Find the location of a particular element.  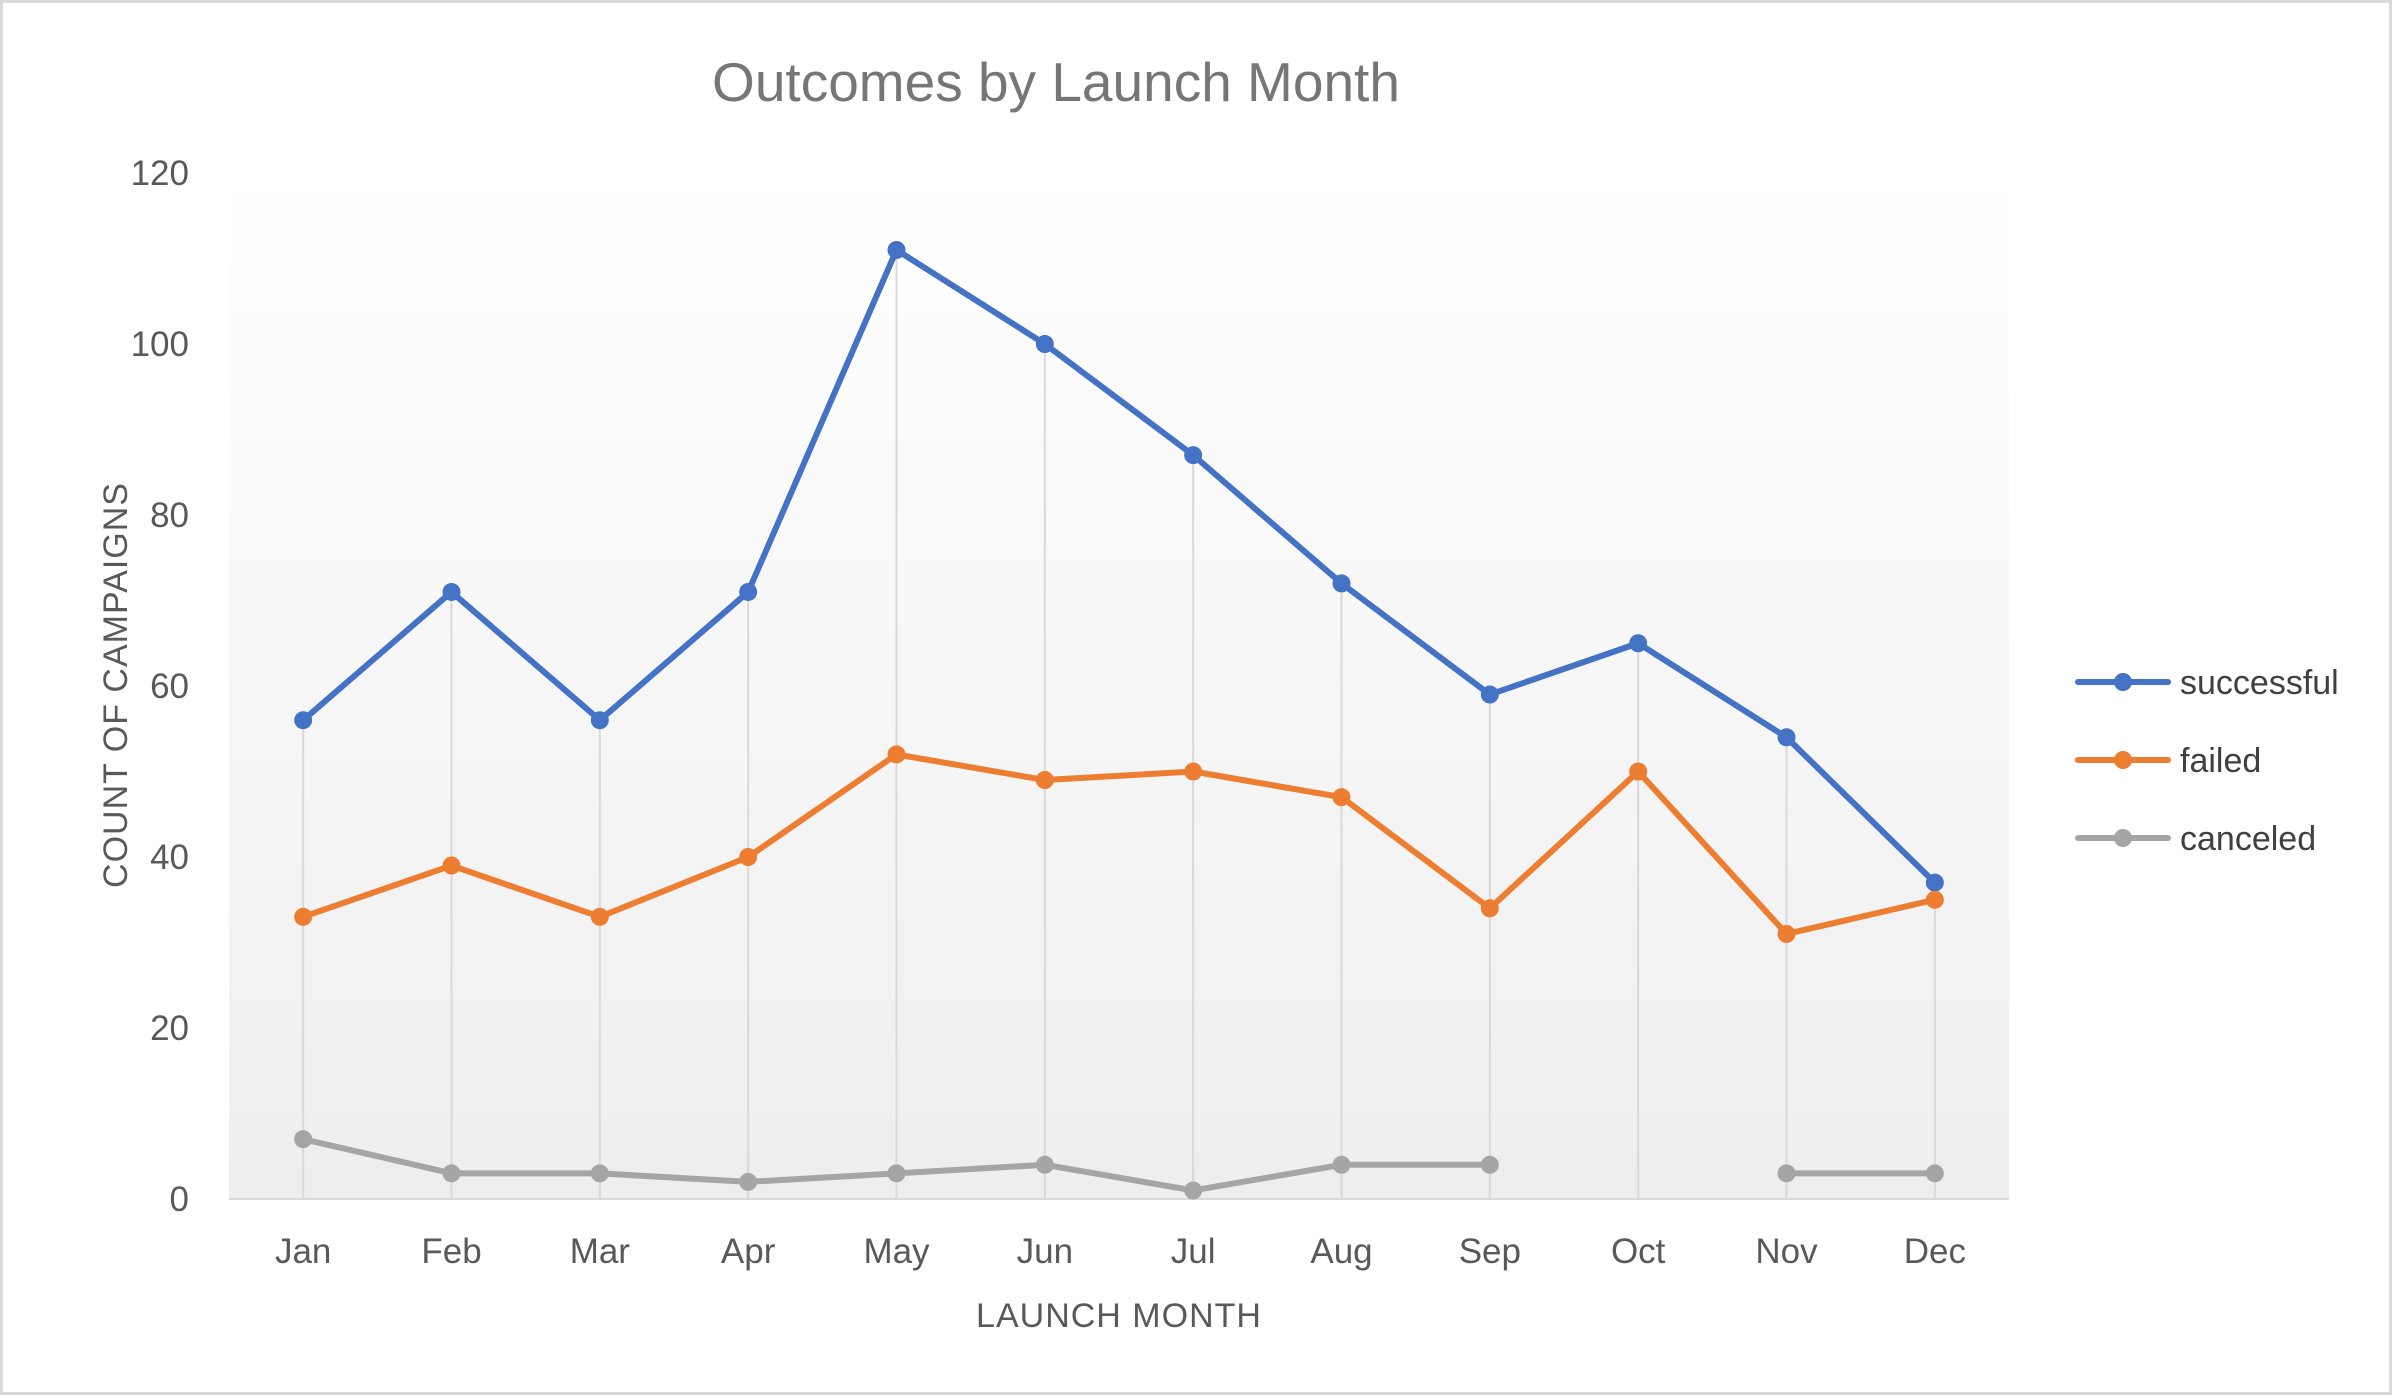

y-tick-label: 40 is located at coordinates (169, 857).